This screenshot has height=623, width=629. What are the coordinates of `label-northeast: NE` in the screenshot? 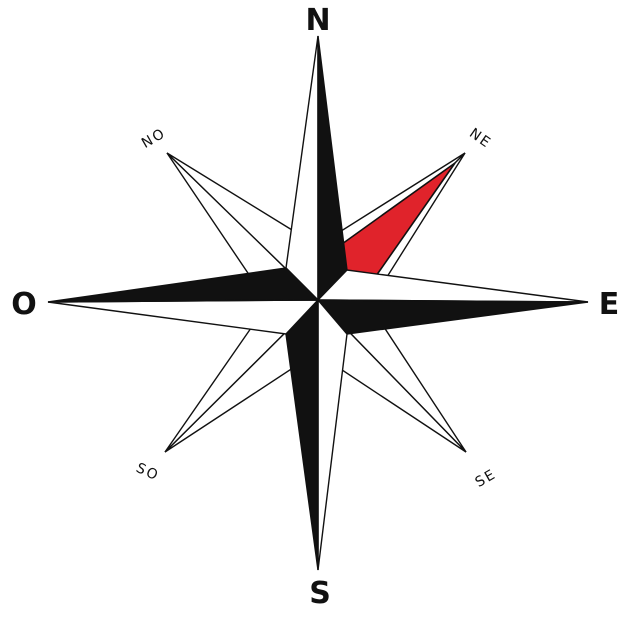 It's located at (480, 138).